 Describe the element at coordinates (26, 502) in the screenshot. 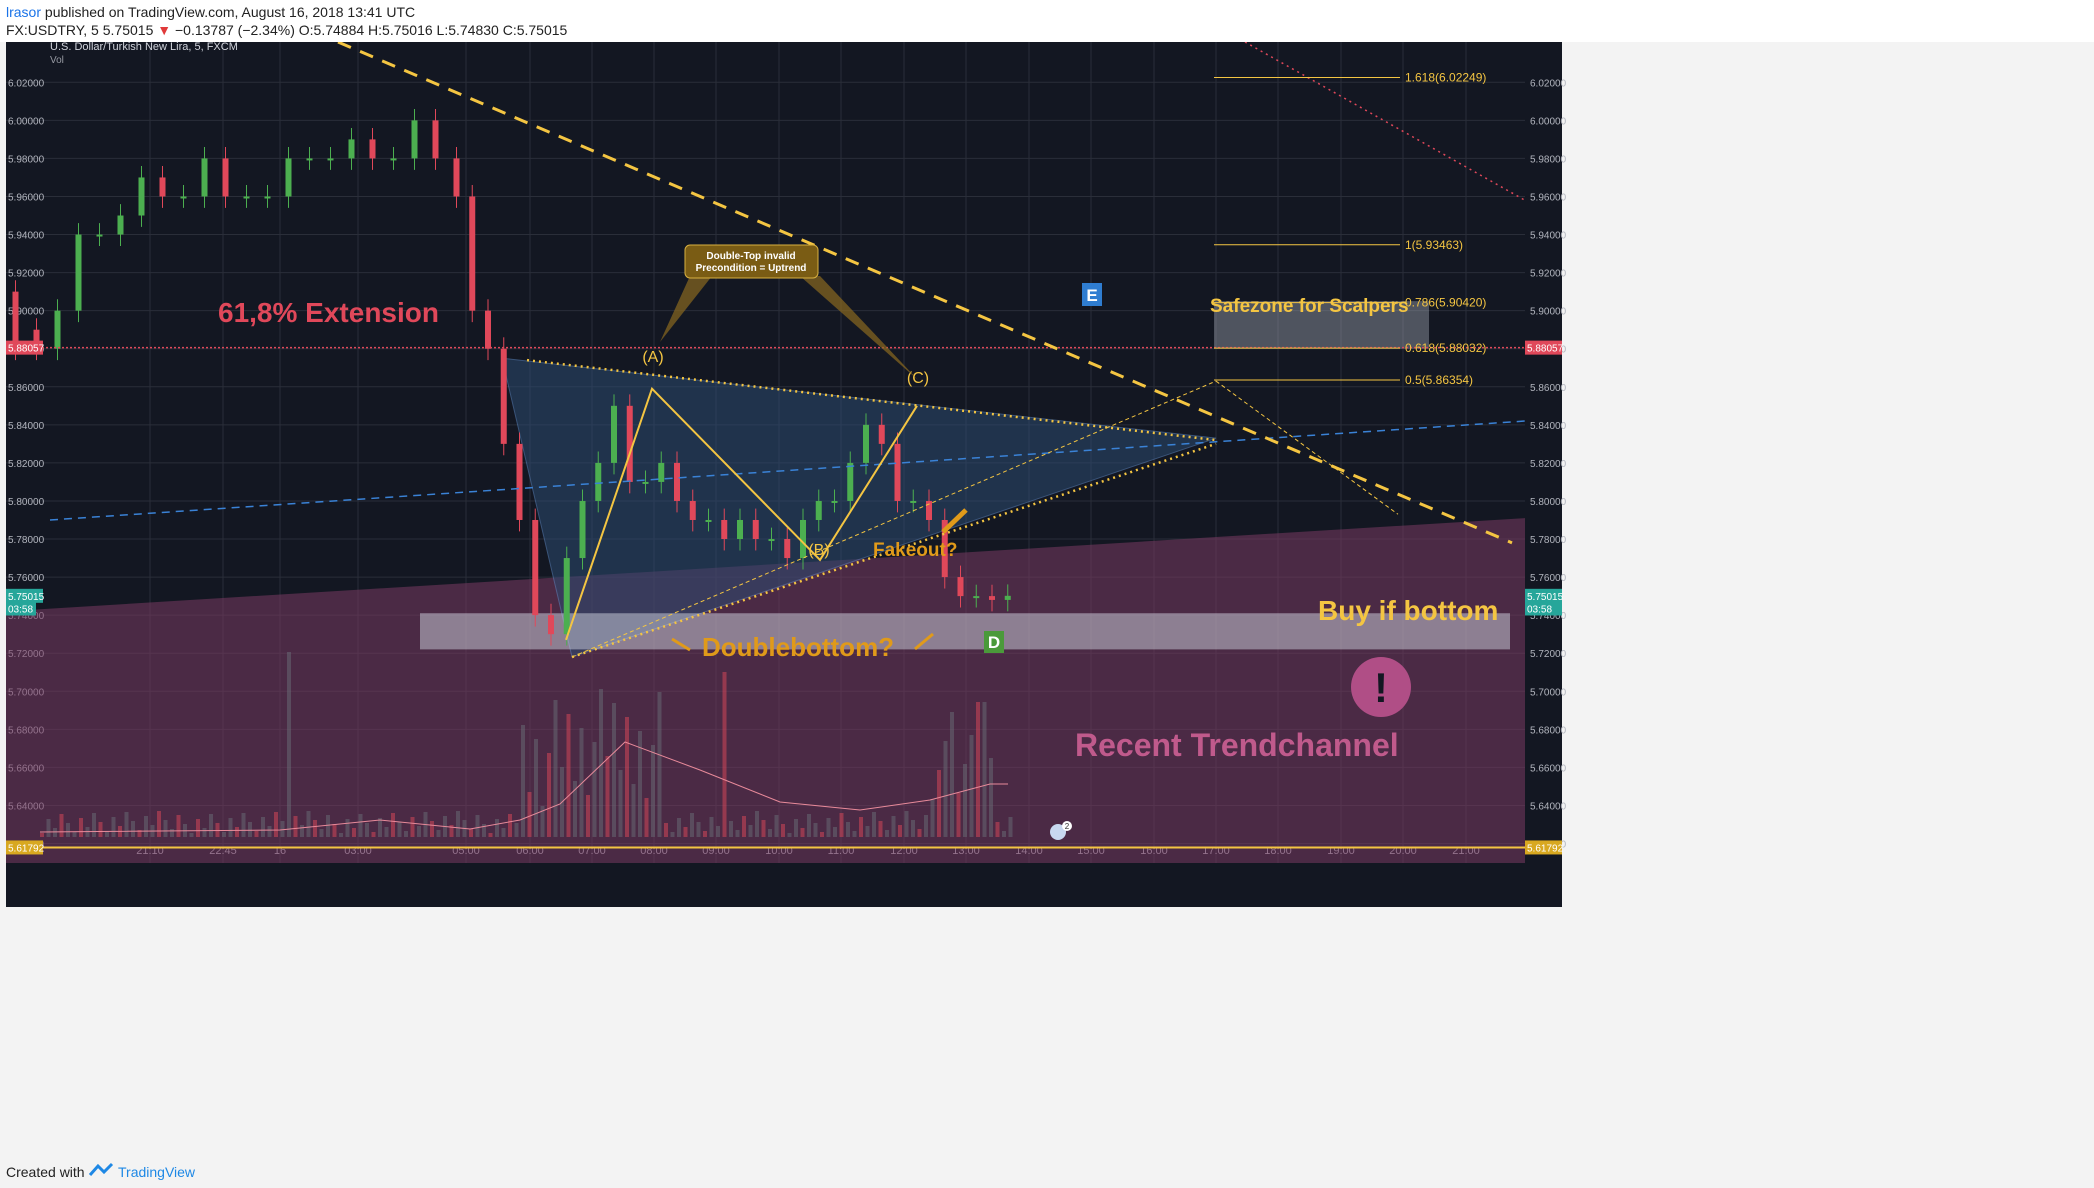

I see `y-tick-label-left: 5.80000` at that location.